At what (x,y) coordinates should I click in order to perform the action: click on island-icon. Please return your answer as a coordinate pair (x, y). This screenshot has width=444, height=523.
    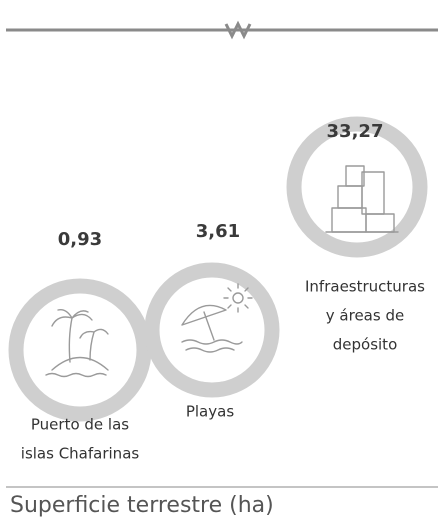
    Looking at the image, I should click on (77, 343).